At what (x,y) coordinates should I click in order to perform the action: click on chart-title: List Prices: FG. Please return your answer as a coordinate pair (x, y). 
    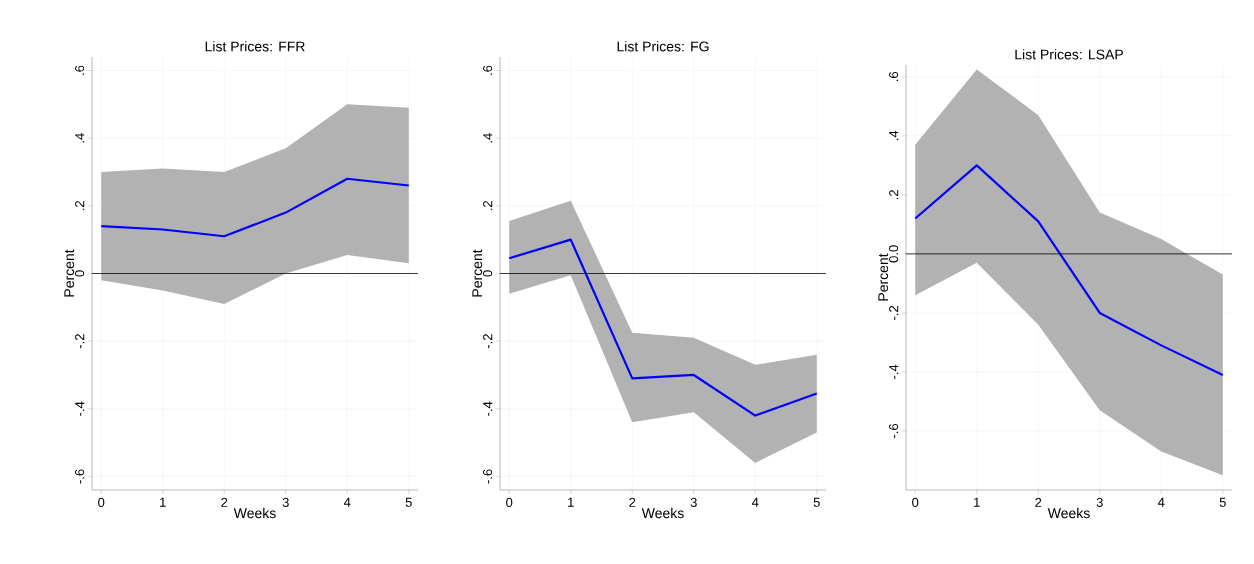
    Looking at the image, I should click on (663, 46).